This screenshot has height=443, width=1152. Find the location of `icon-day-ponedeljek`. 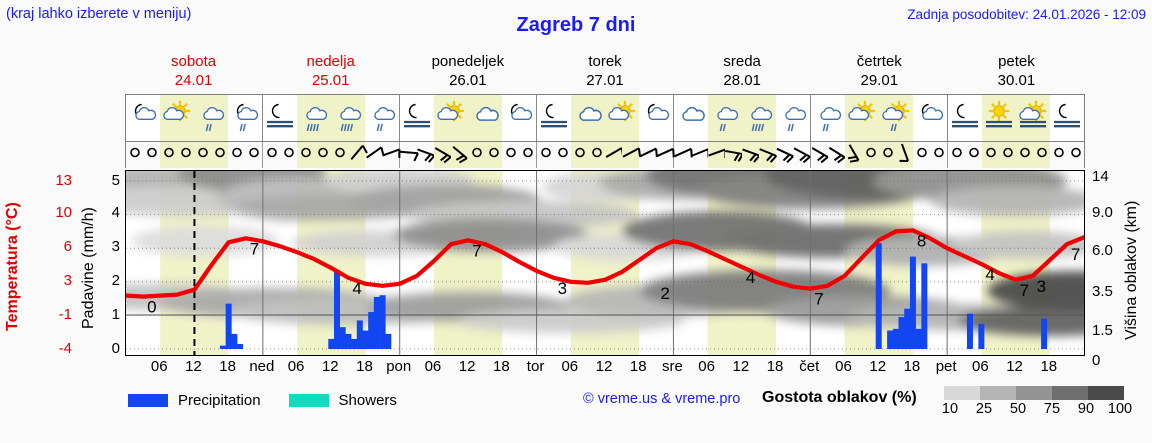

icon-day-ponedeljek is located at coordinates (468, 118).